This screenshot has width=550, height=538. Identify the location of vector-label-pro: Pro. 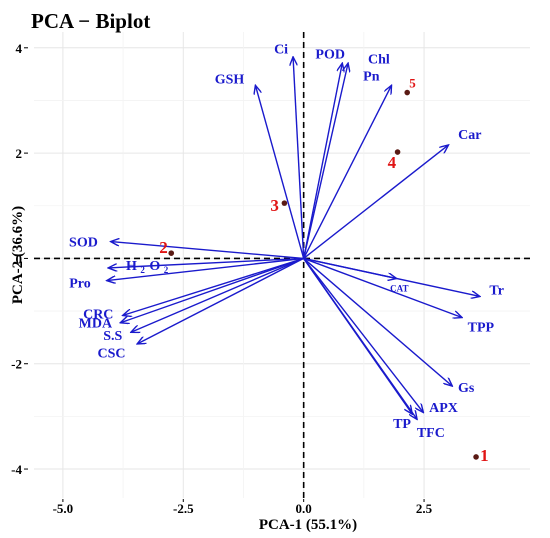
(80, 284).